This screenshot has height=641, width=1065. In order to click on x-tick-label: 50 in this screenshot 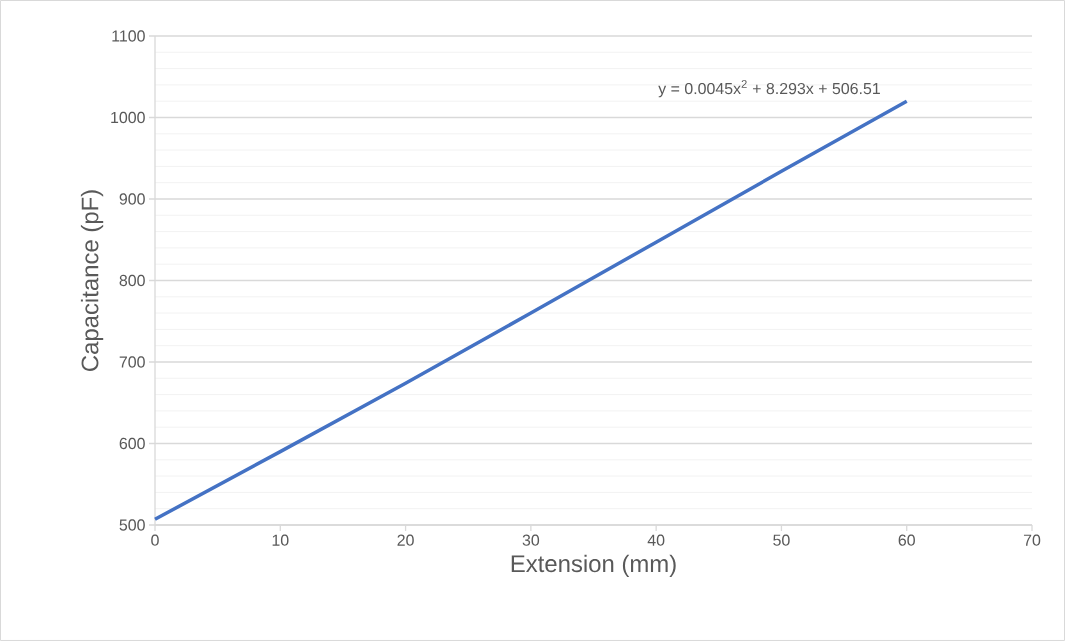, I will do `click(781, 540)`.